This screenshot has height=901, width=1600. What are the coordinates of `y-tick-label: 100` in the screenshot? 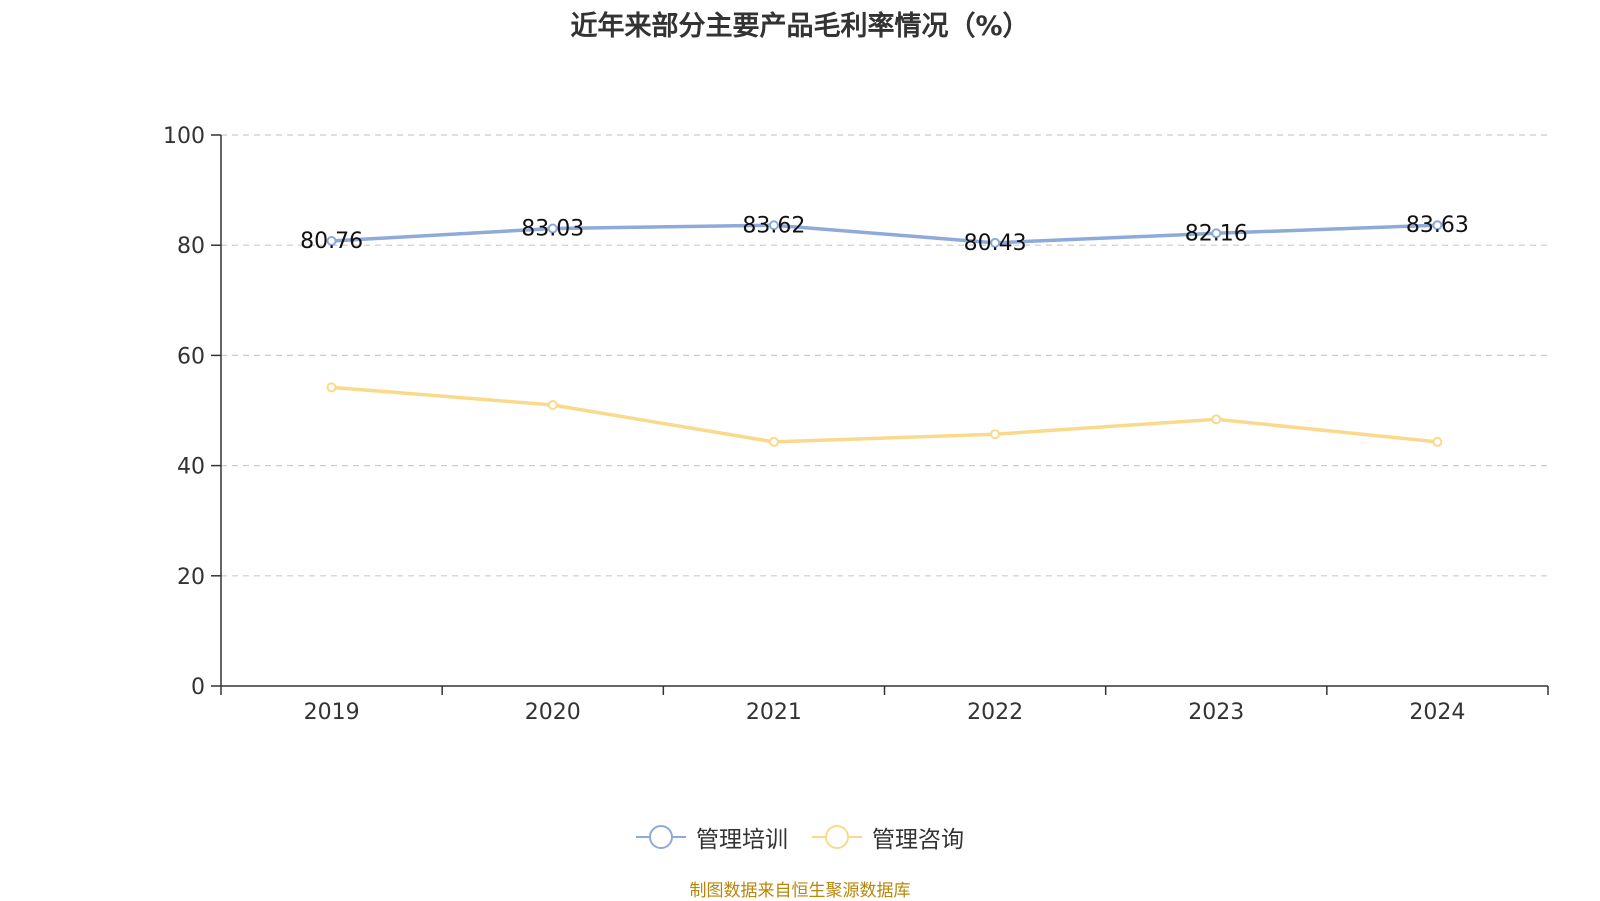 It's located at (184, 136).